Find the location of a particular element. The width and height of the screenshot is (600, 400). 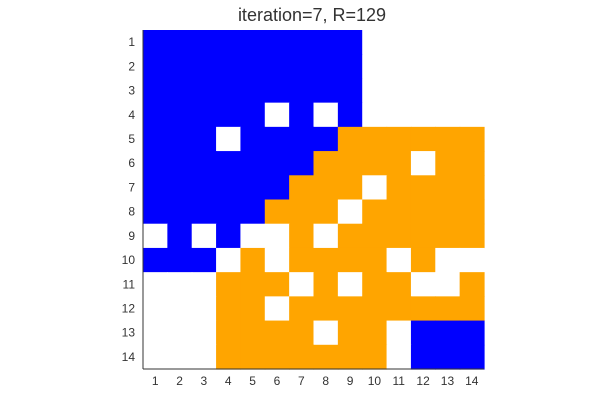

heatmap-cell-r13-c3 is located at coordinates (204, 333).